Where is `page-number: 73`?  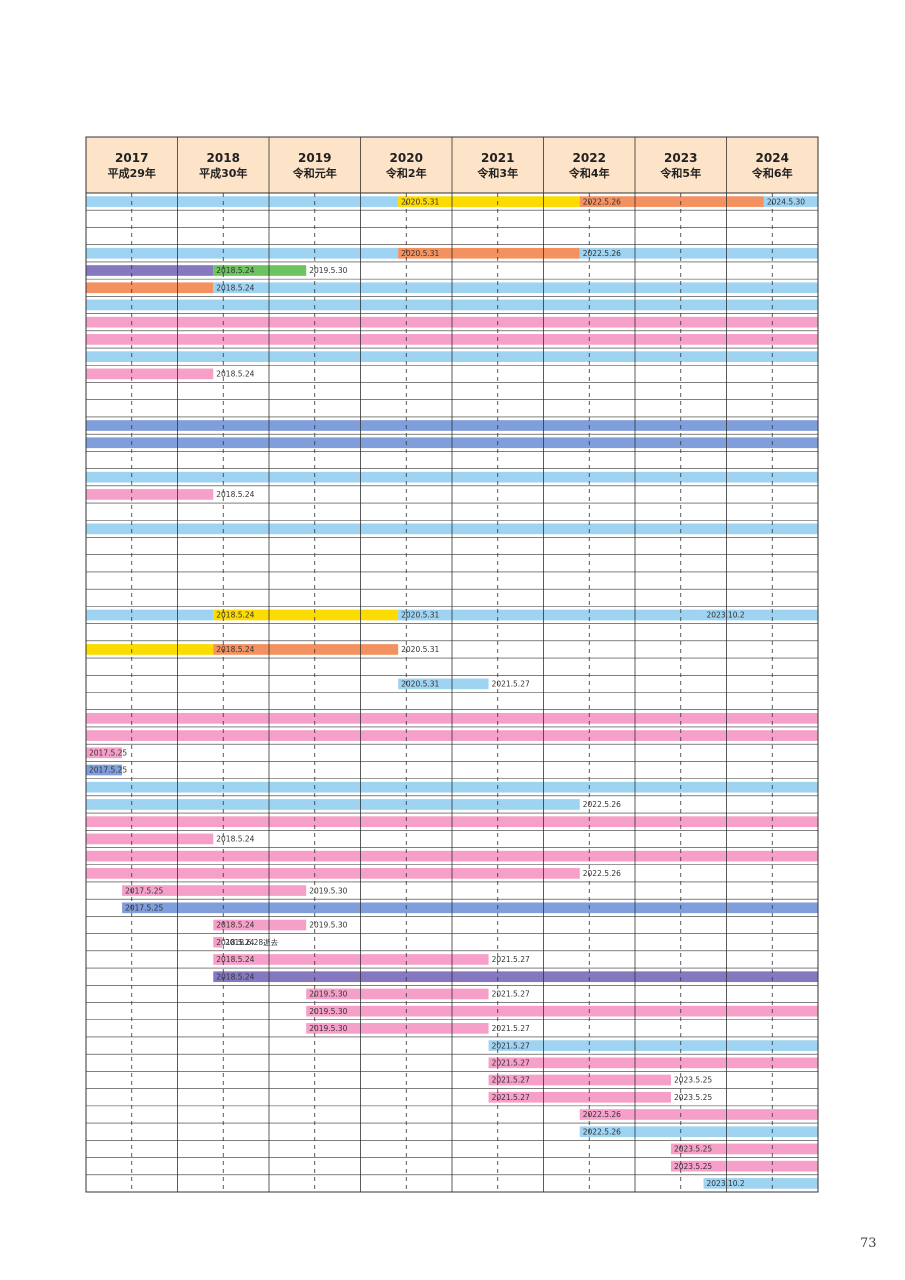
page-number: 73 is located at coordinates (868, 1243).